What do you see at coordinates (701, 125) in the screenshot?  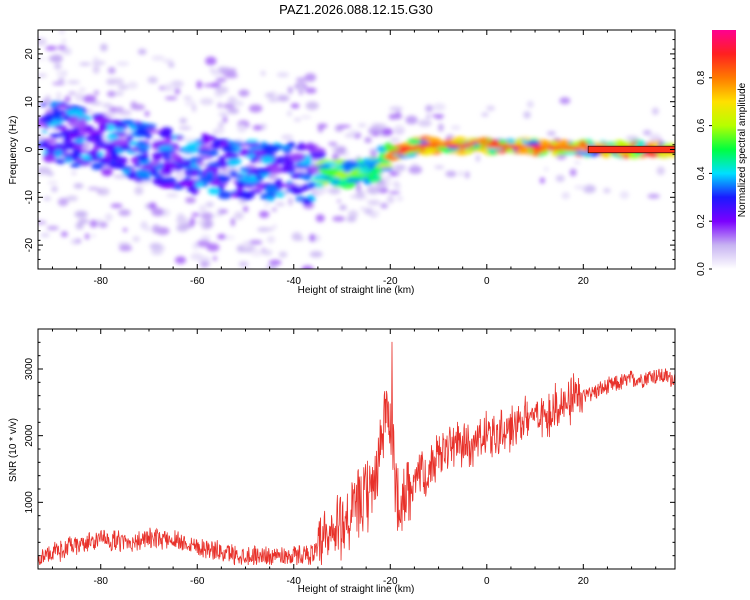 I see `colorbar-tick-label: 0.6` at bounding box center [701, 125].